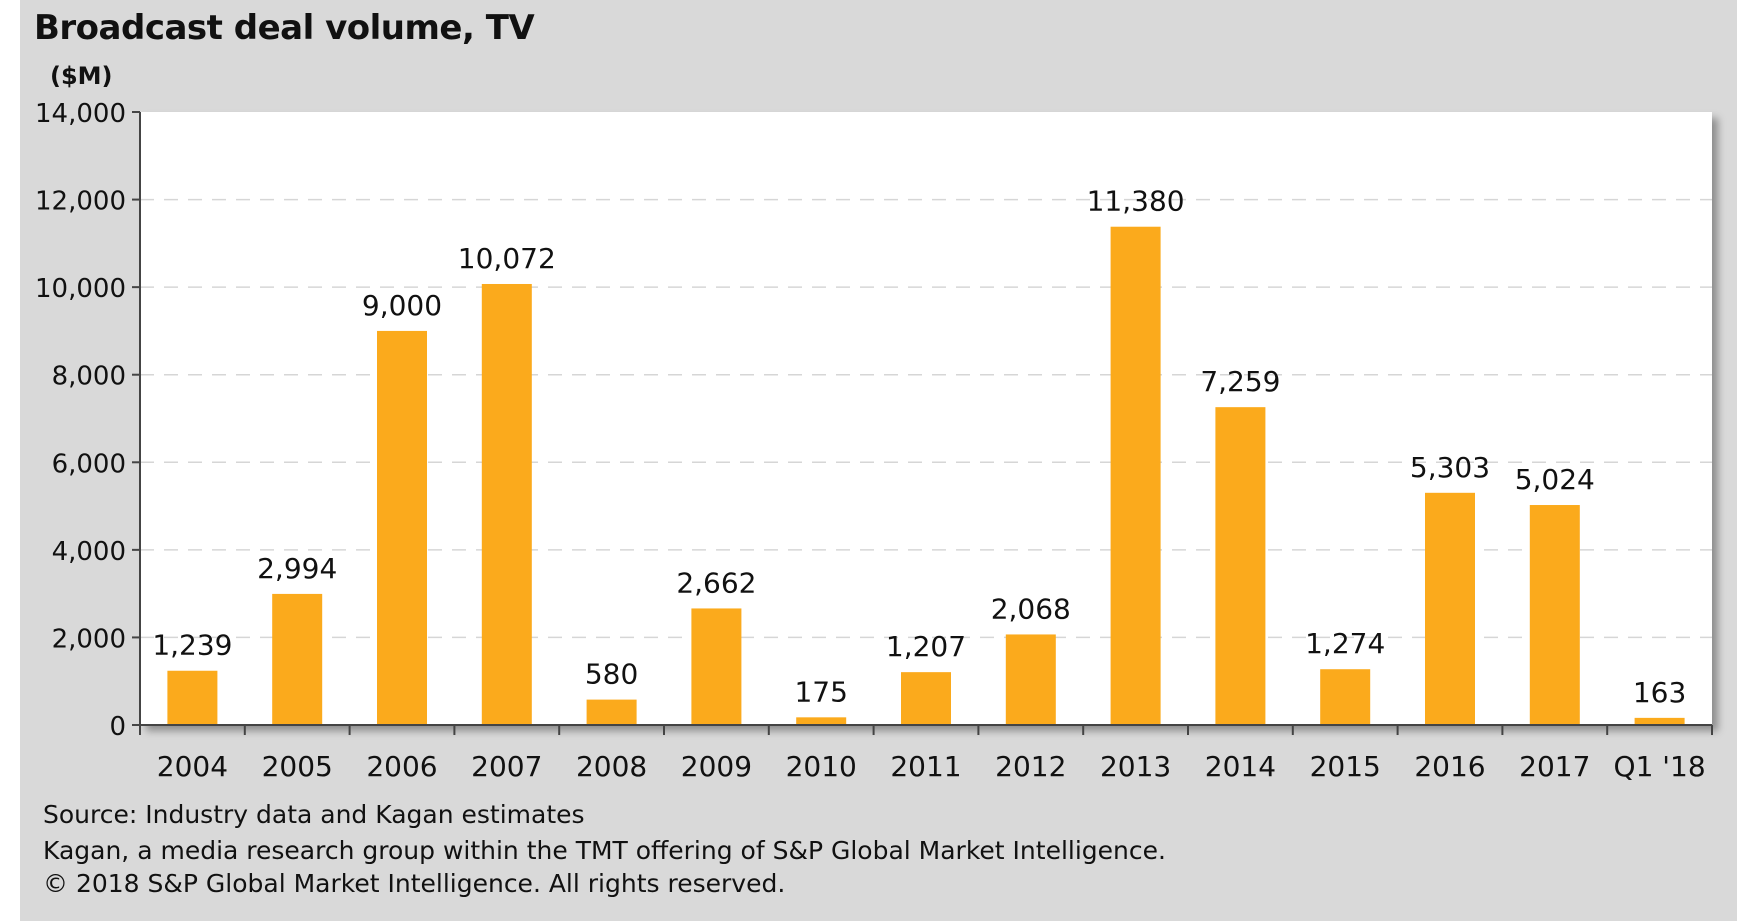  What do you see at coordinates (192, 766) in the screenshot?
I see `x-tick-label: 2004` at bounding box center [192, 766].